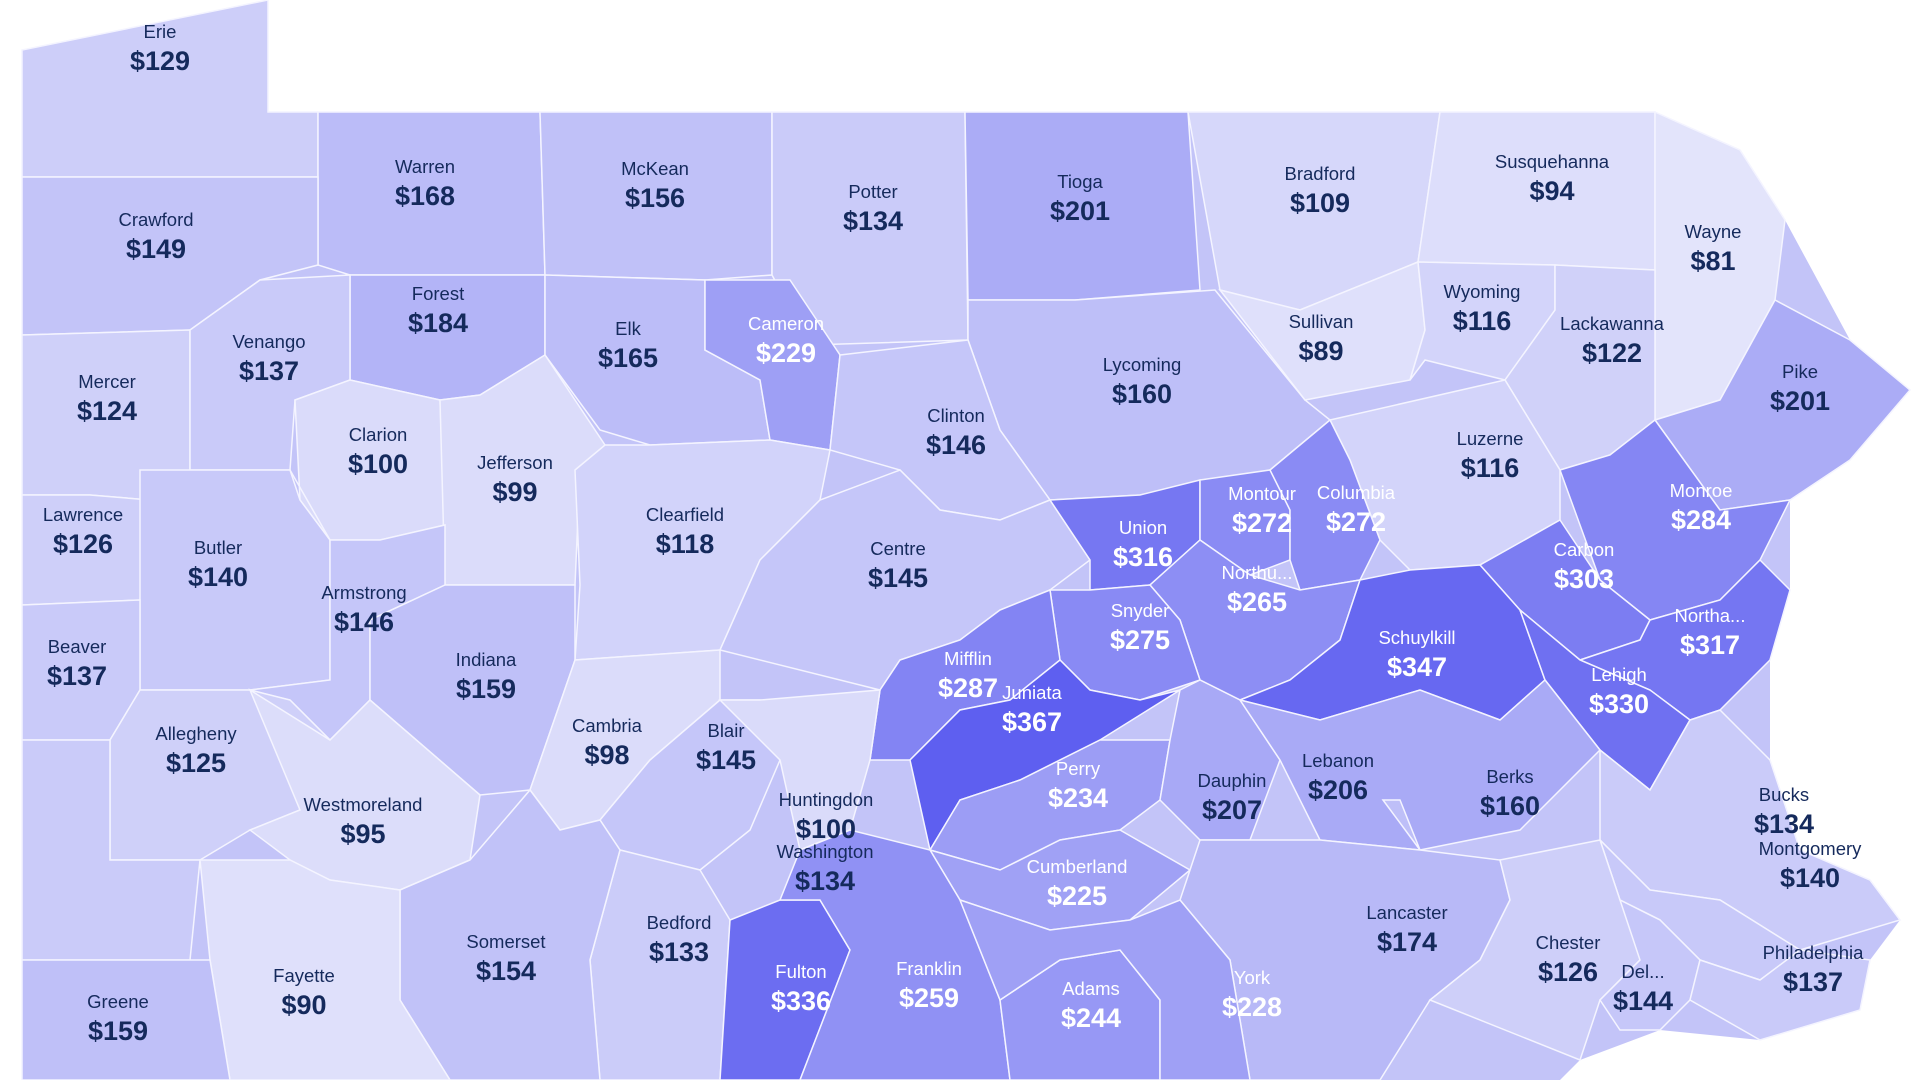 The height and width of the screenshot is (1080, 1920). What do you see at coordinates (968, 658) in the screenshot?
I see `county-name: Mifflin` at bounding box center [968, 658].